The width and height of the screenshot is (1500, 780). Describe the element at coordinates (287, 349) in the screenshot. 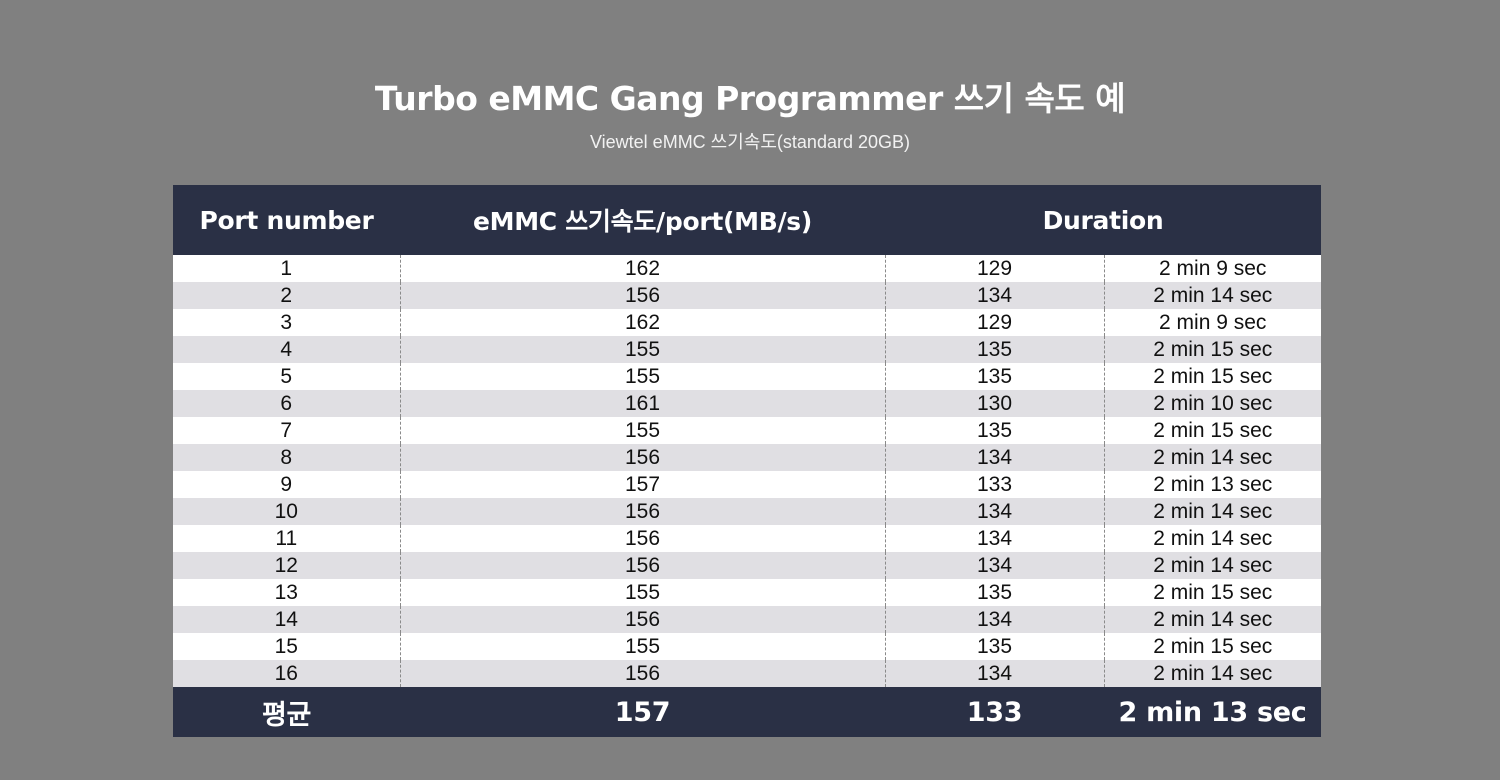

I see `port-cell: 4` at that location.